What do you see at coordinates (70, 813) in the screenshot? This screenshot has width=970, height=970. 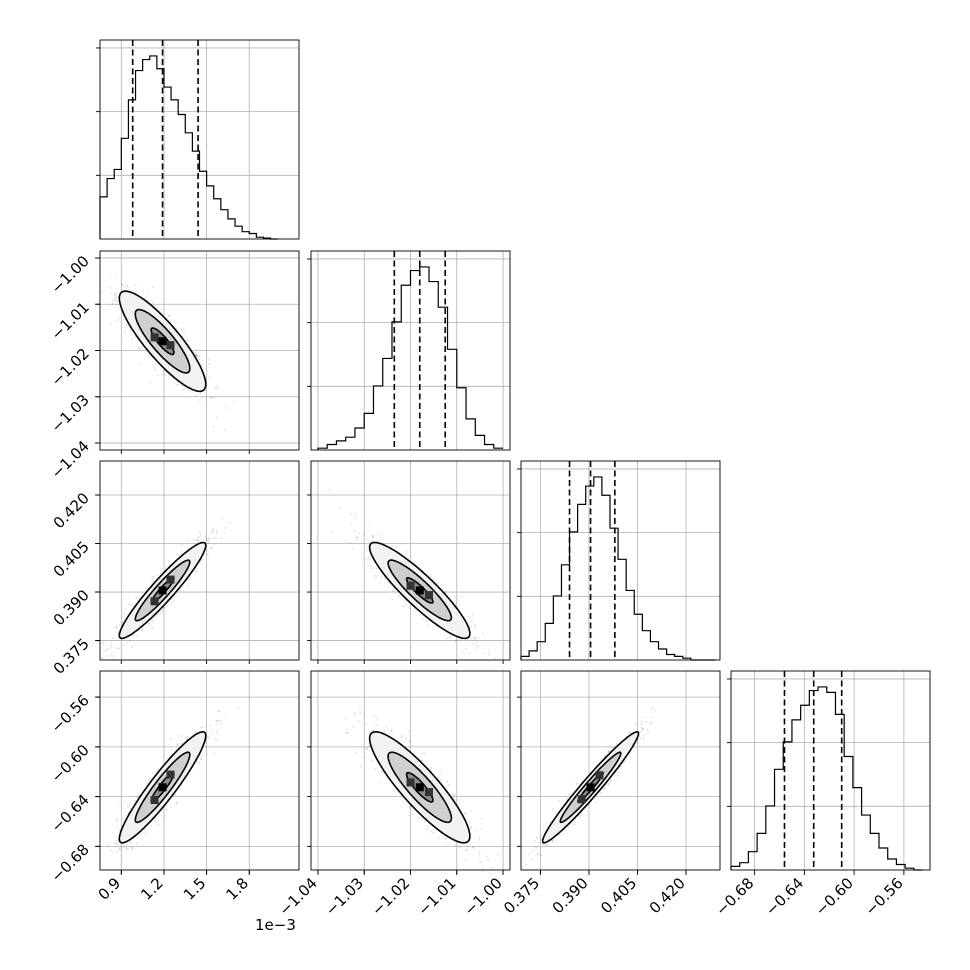 I see `y-tick-label: −0.64` at bounding box center [70, 813].